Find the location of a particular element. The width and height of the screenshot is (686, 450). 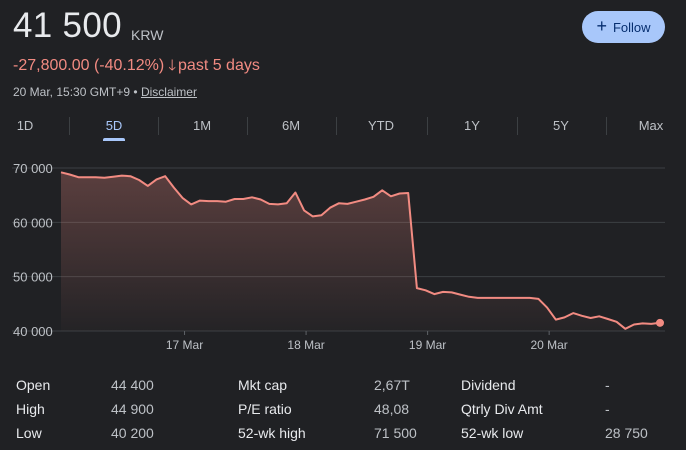

range-tab-5d: 5D is located at coordinates (114, 125).